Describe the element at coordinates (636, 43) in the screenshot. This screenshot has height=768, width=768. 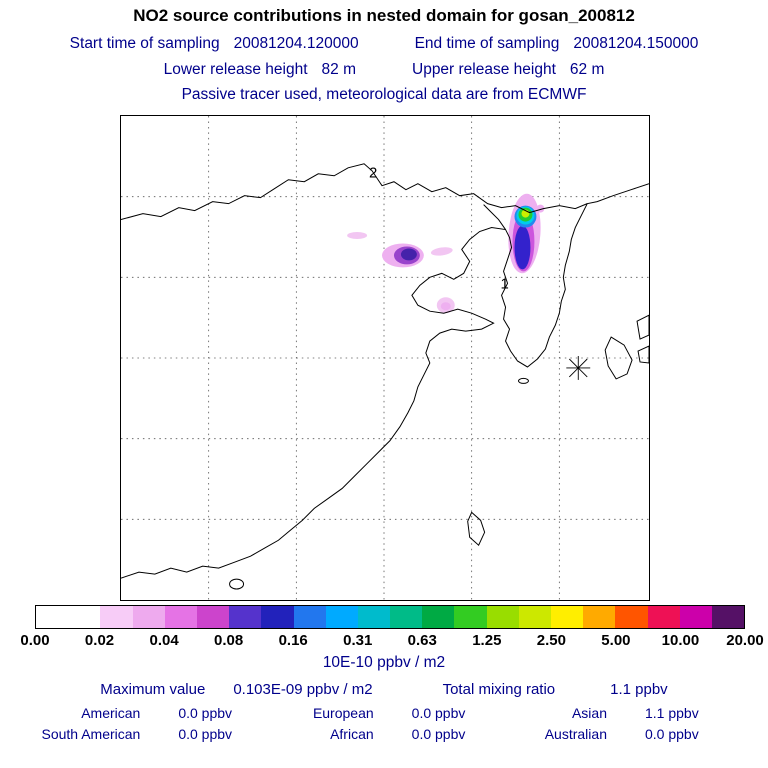
I see `end-time-value: 20081204.150000` at that location.